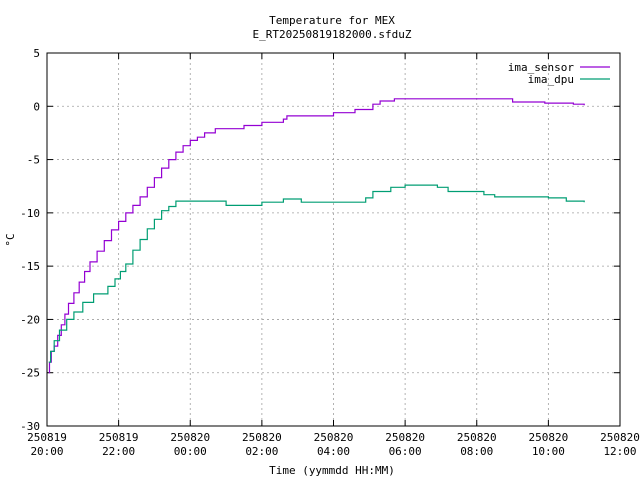  I want to click on x-tick-time: 20:00, so click(46, 451).